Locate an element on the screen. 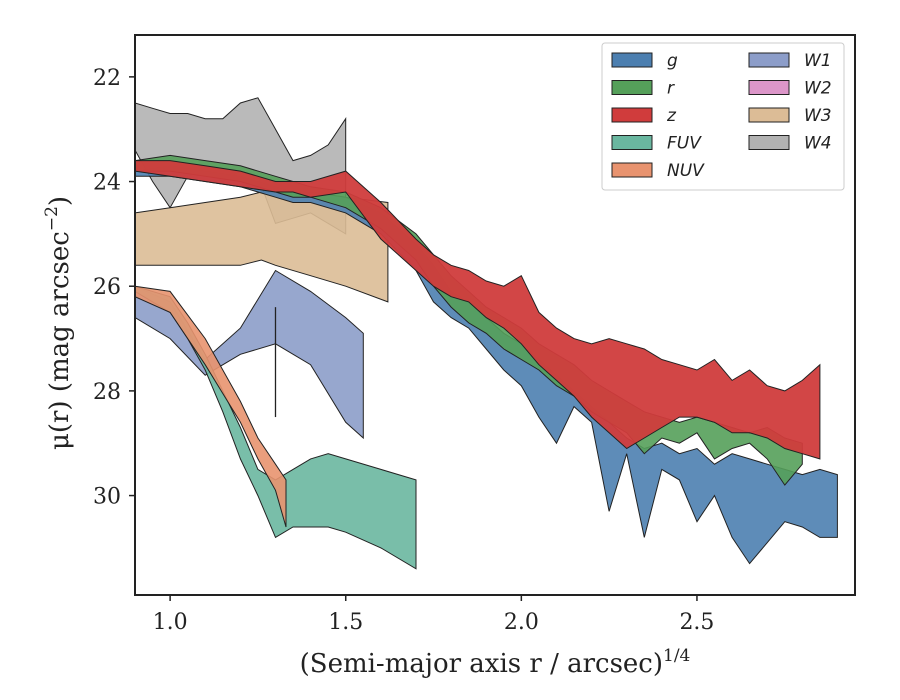 This screenshot has width=900, height=700. legend-label-w2: W2 is located at coordinates (818, 89).